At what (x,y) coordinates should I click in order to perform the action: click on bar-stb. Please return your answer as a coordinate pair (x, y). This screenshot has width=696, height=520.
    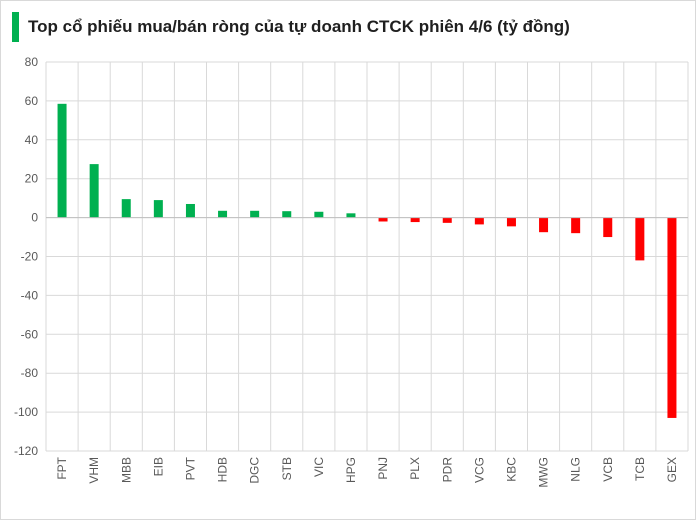
    Looking at the image, I should click on (287, 214).